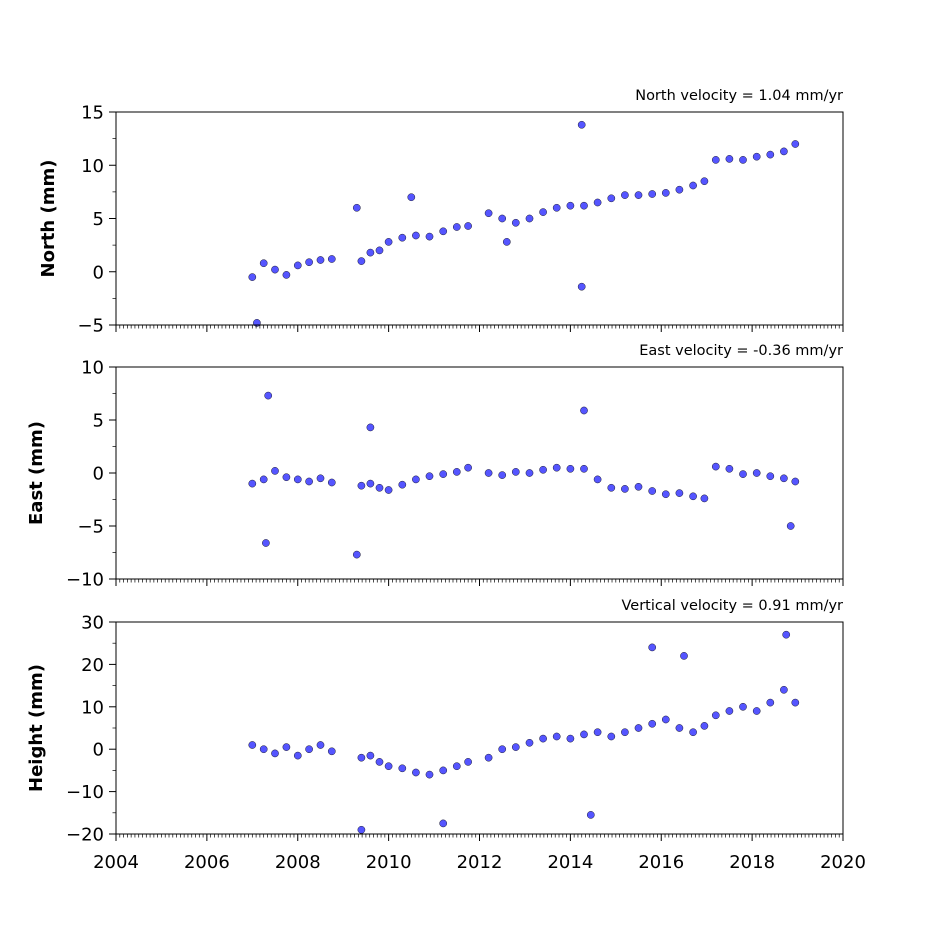 This screenshot has height=937, width=937. Describe the element at coordinates (92, 665) in the screenshot. I see `y-tick-label: 20` at that location.